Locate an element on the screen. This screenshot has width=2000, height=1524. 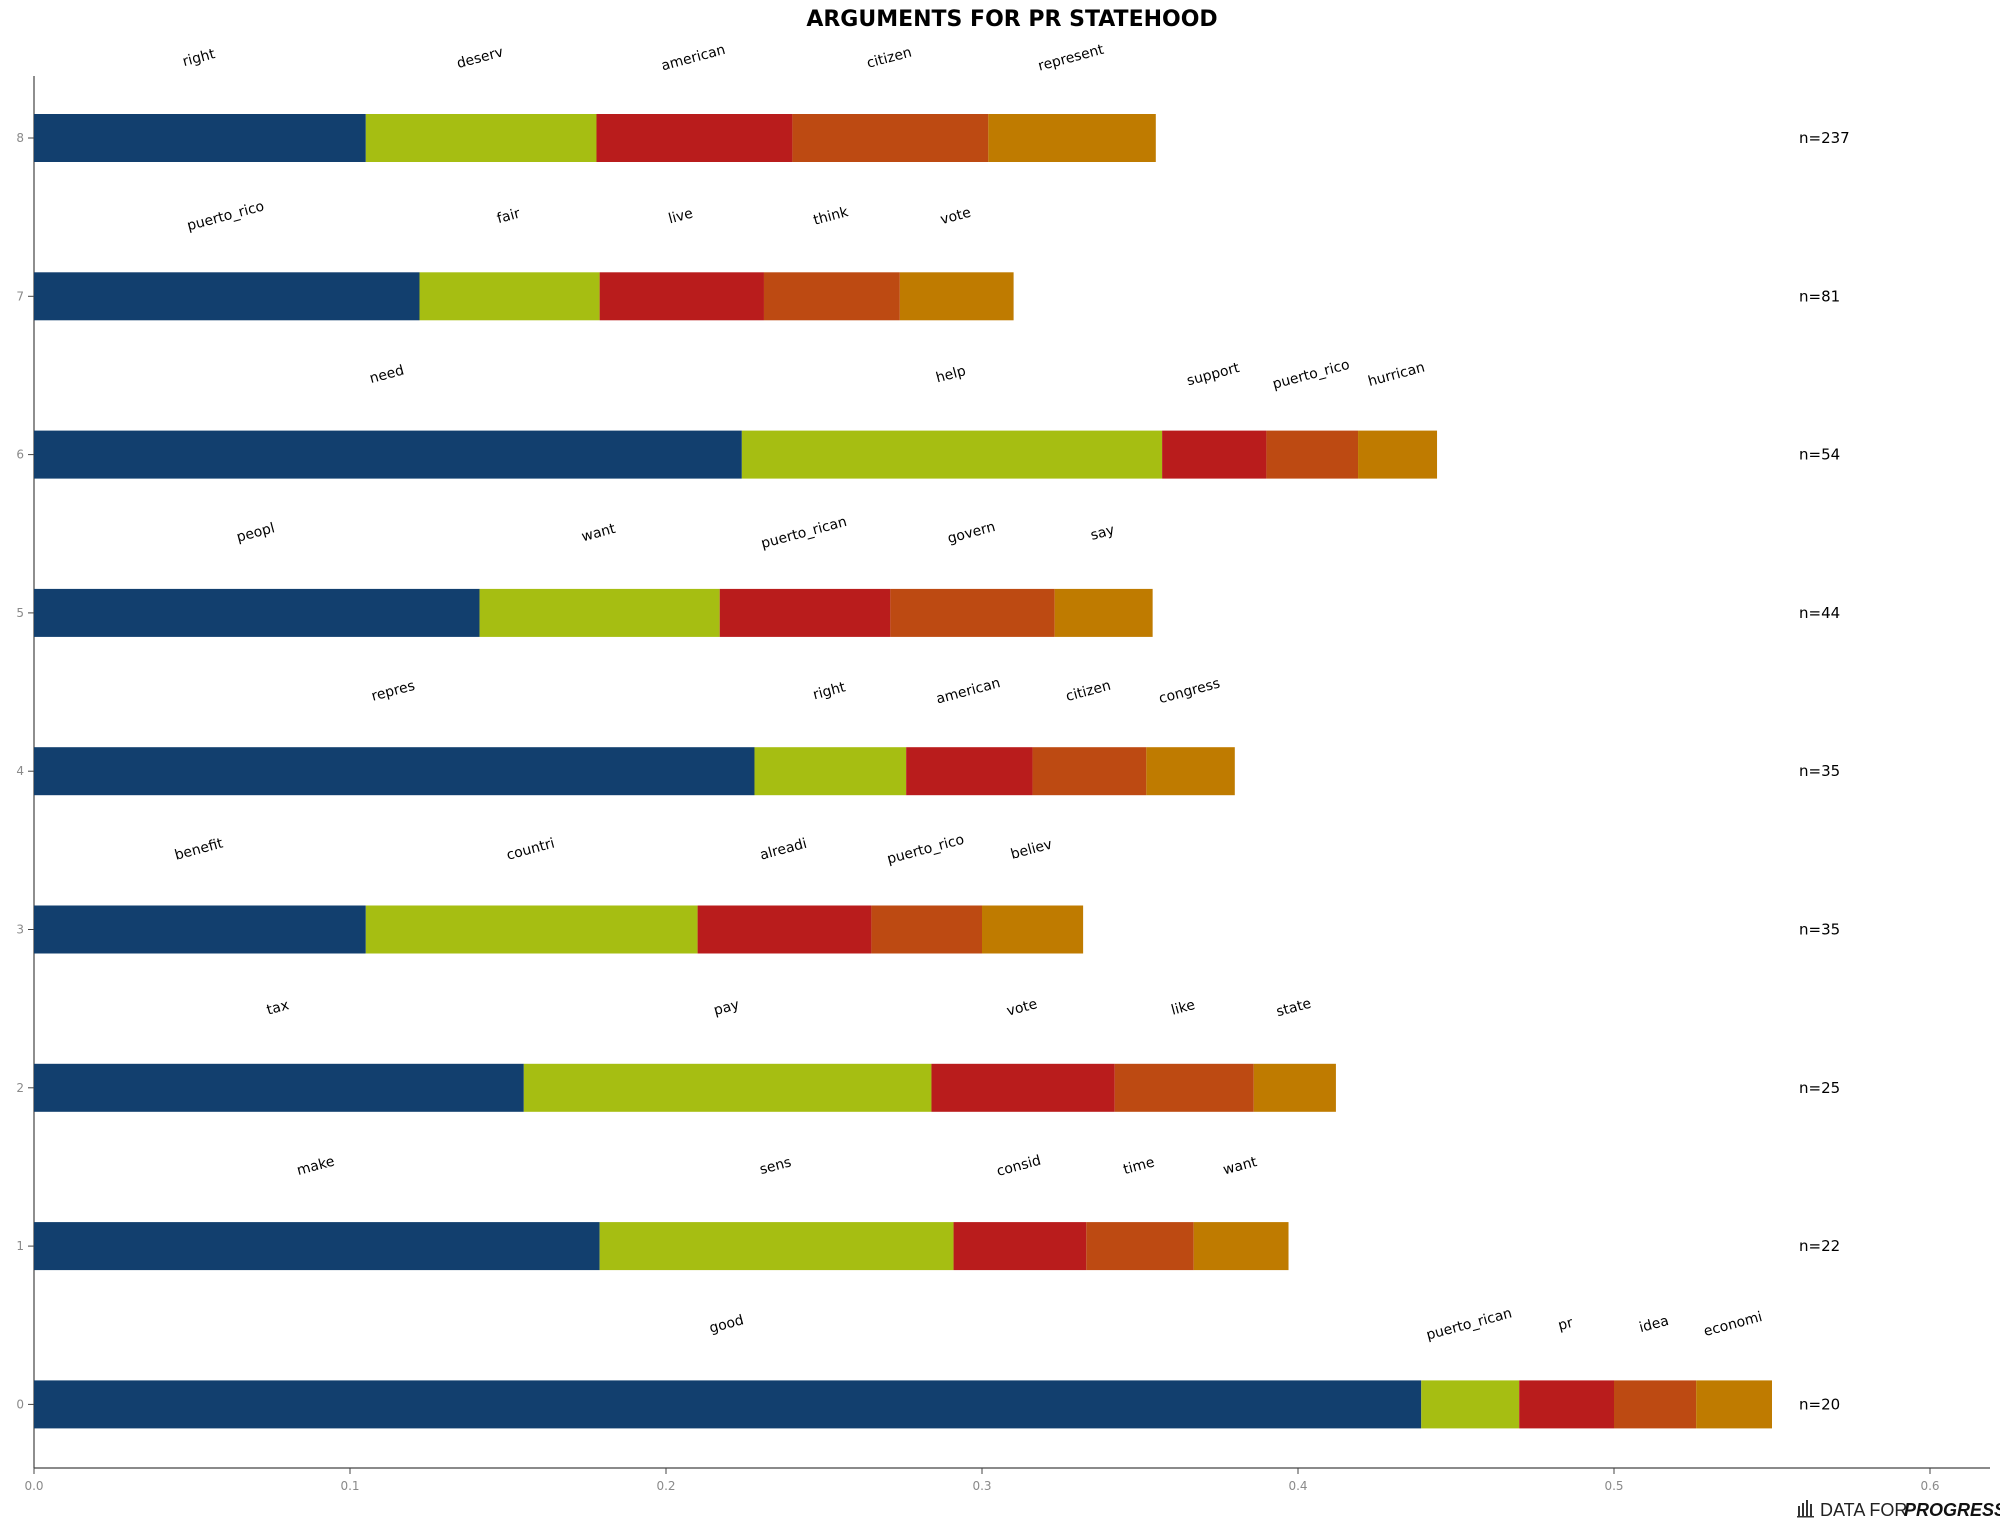
x-tick-label: 0.5 is located at coordinates (1613, 1486).